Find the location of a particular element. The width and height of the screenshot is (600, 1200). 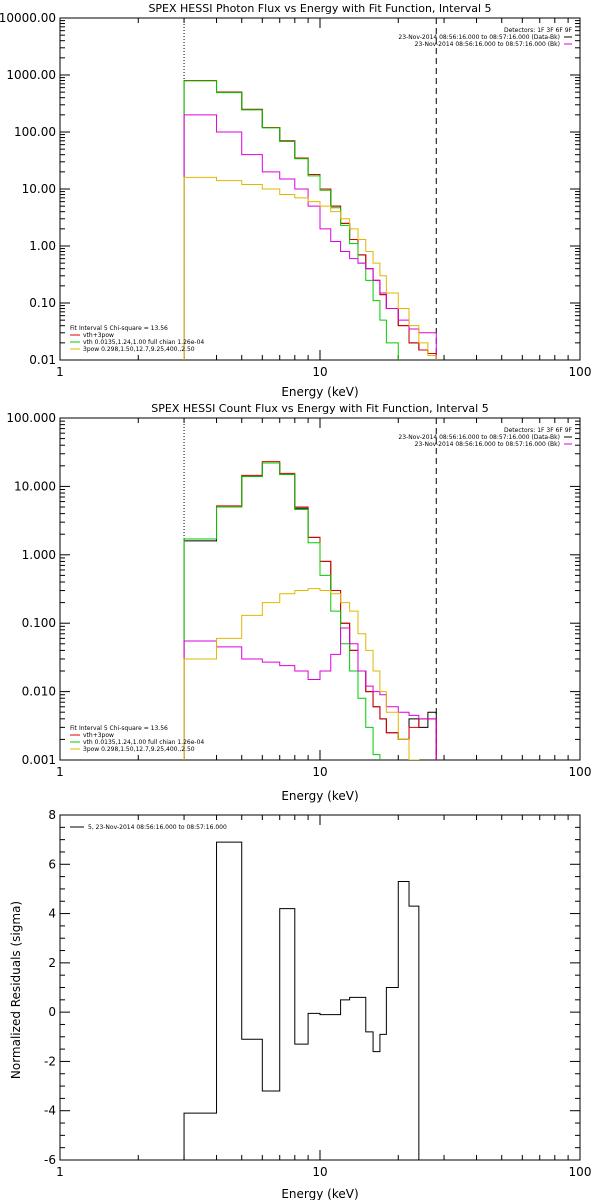

panel2-xlabel: Energy (keV) is located at coordinates (319, 796).